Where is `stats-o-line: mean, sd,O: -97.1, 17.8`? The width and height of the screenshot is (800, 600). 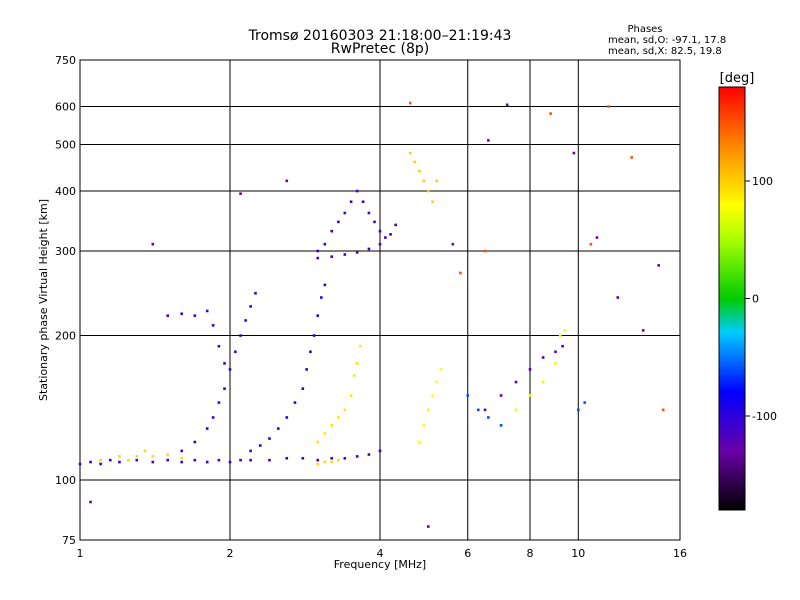
stats-o-line: mean, sd,O: -97.1, 17.8 is located at coordinates (667, 40).